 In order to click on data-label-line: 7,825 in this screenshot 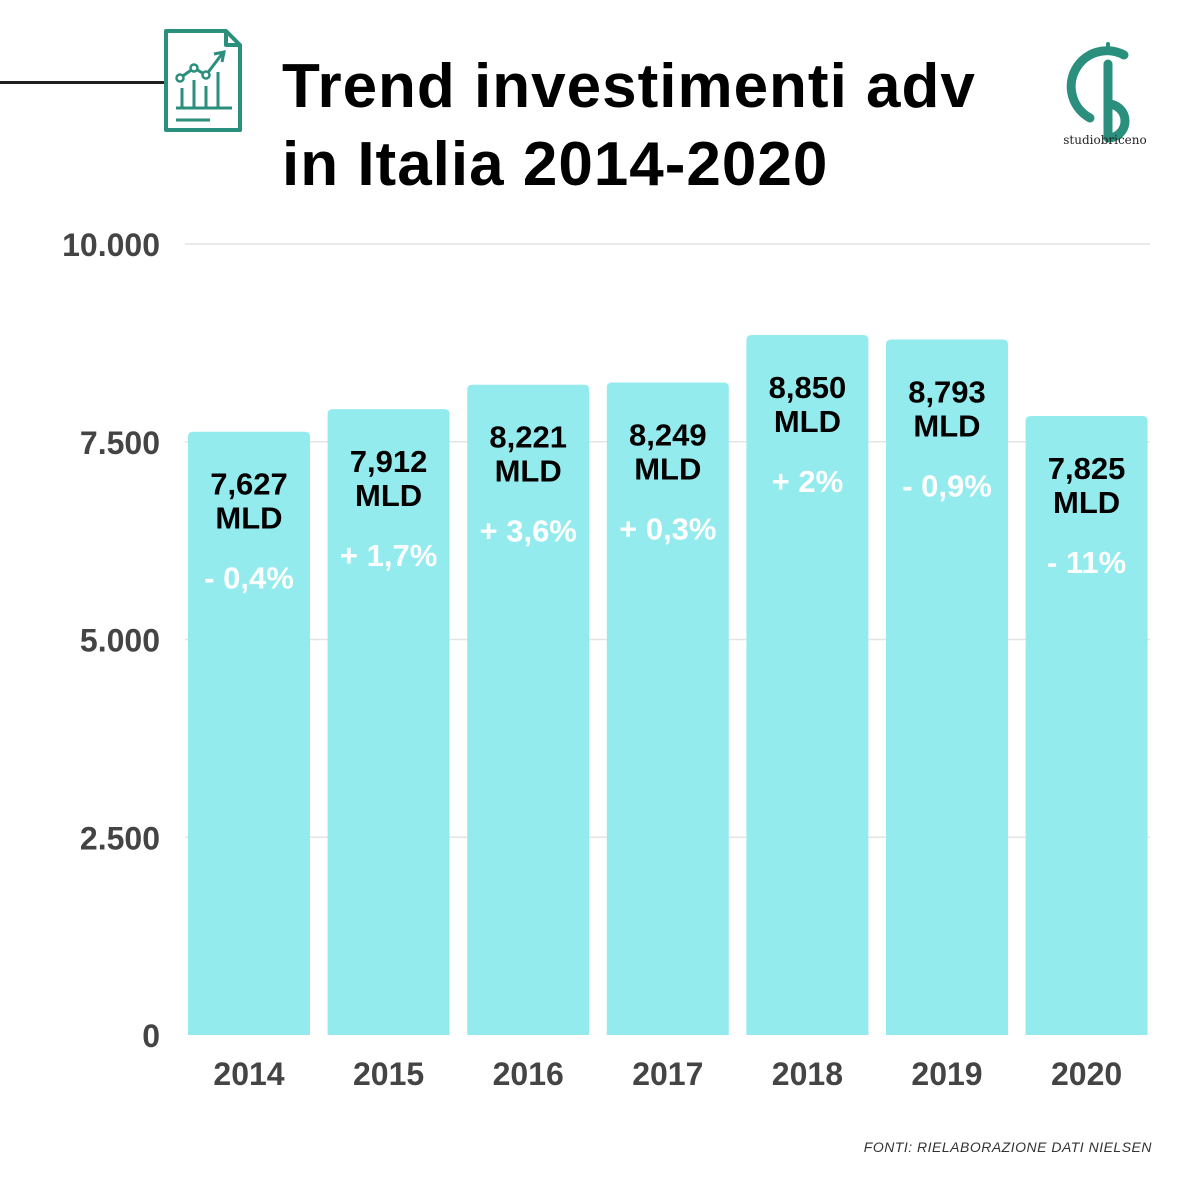, I will do `click(1087, 468)`.